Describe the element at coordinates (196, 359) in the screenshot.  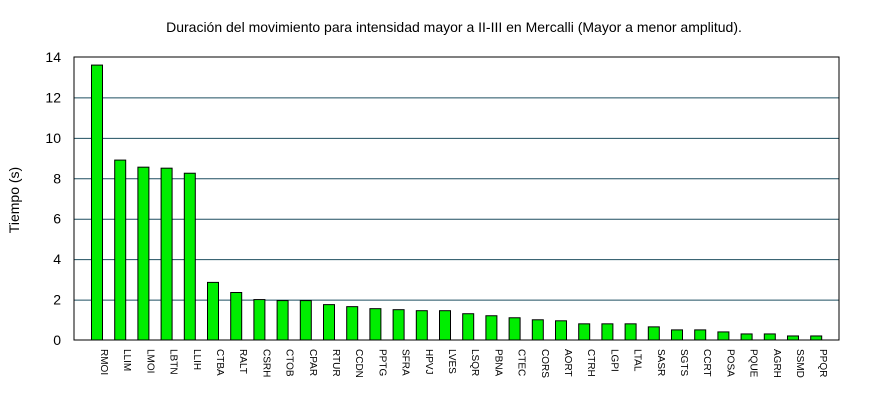
I see `x-tick-label: LLIH` at that location.